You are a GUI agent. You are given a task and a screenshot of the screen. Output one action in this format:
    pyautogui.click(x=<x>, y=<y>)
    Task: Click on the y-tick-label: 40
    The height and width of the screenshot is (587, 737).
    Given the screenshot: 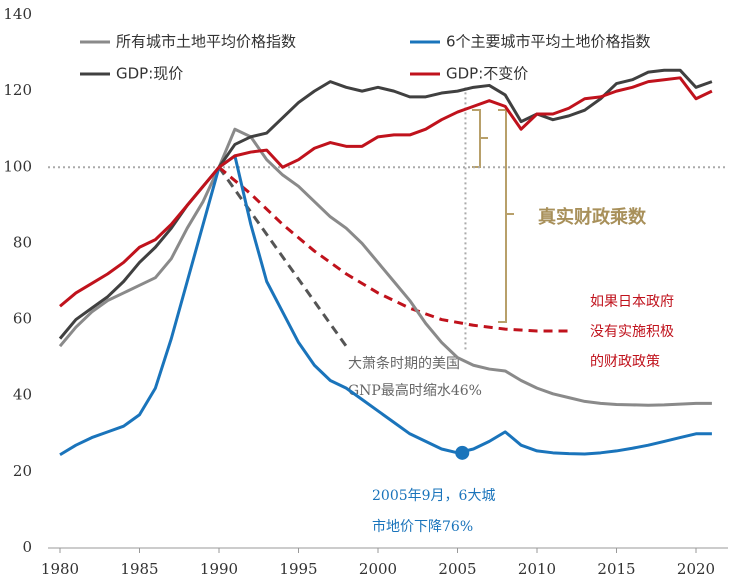 What is the action you would take?
    pyautogui.click(x=22, y=395)
    